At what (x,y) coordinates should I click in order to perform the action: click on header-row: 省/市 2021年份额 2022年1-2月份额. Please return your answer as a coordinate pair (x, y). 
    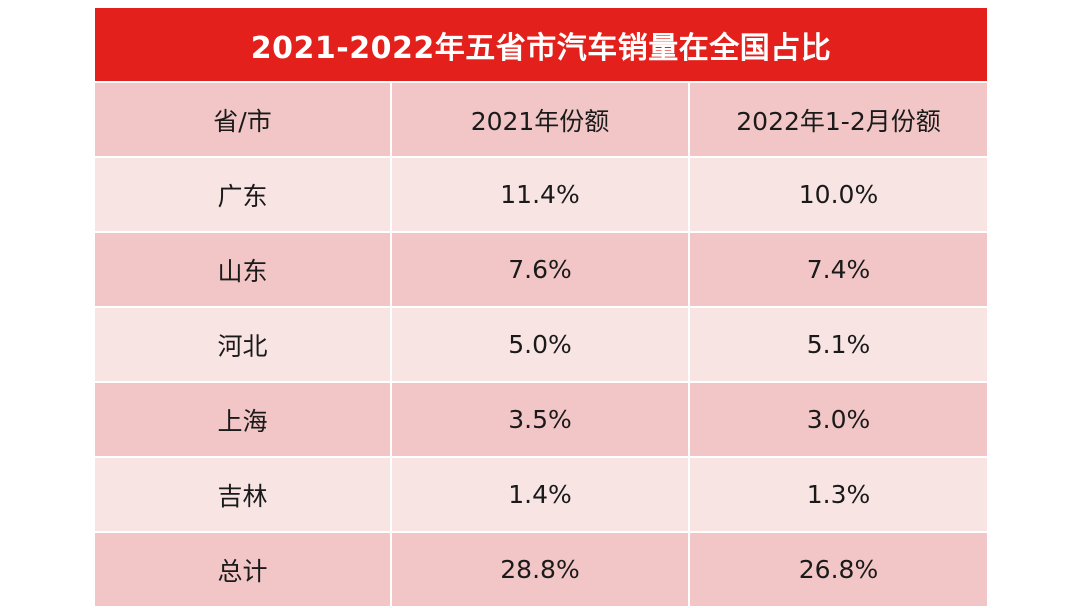
    Looking at the image, I should click on (541, 119).